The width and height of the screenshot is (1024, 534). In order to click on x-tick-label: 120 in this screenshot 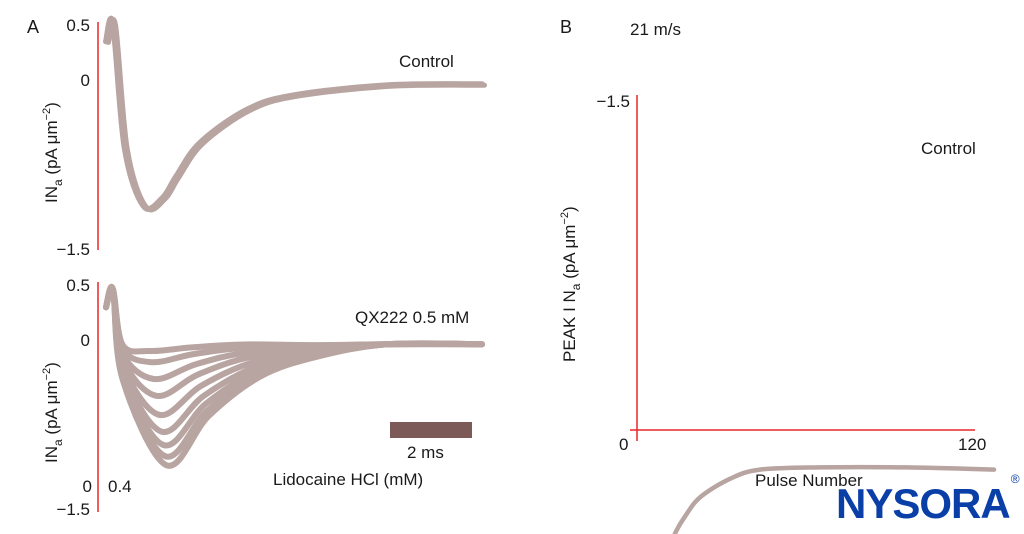, I will do `click(972, 444)`.